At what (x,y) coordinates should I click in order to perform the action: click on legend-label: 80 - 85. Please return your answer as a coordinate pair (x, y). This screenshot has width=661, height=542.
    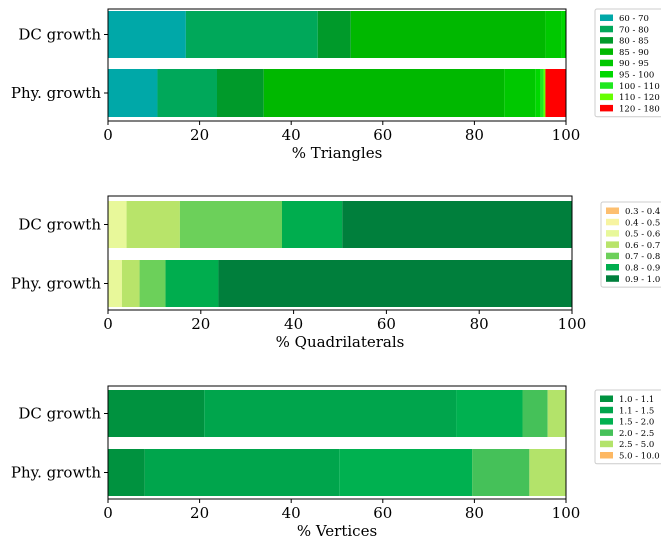
    Looking at the image, I should click on (634, 42).